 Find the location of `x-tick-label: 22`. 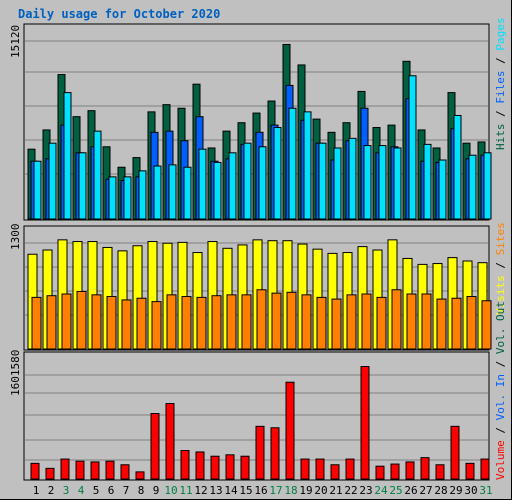

x-tick-label: 22 is located at coordinates (350, 490).